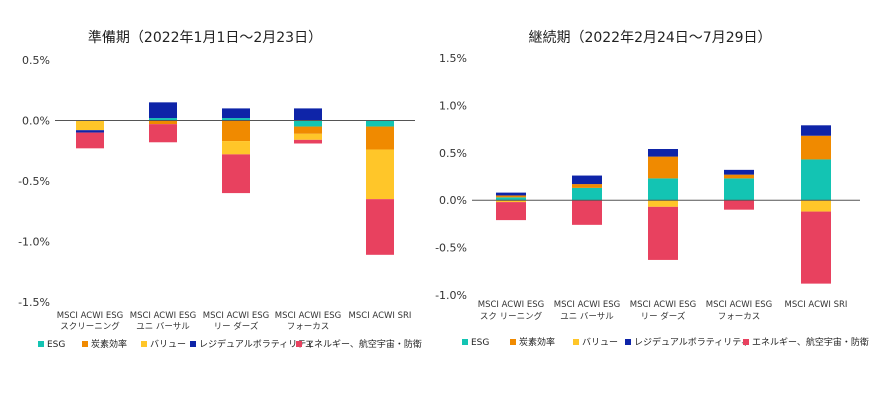  I want to click on y-tick-label: -1.5%, so click(34, 302).